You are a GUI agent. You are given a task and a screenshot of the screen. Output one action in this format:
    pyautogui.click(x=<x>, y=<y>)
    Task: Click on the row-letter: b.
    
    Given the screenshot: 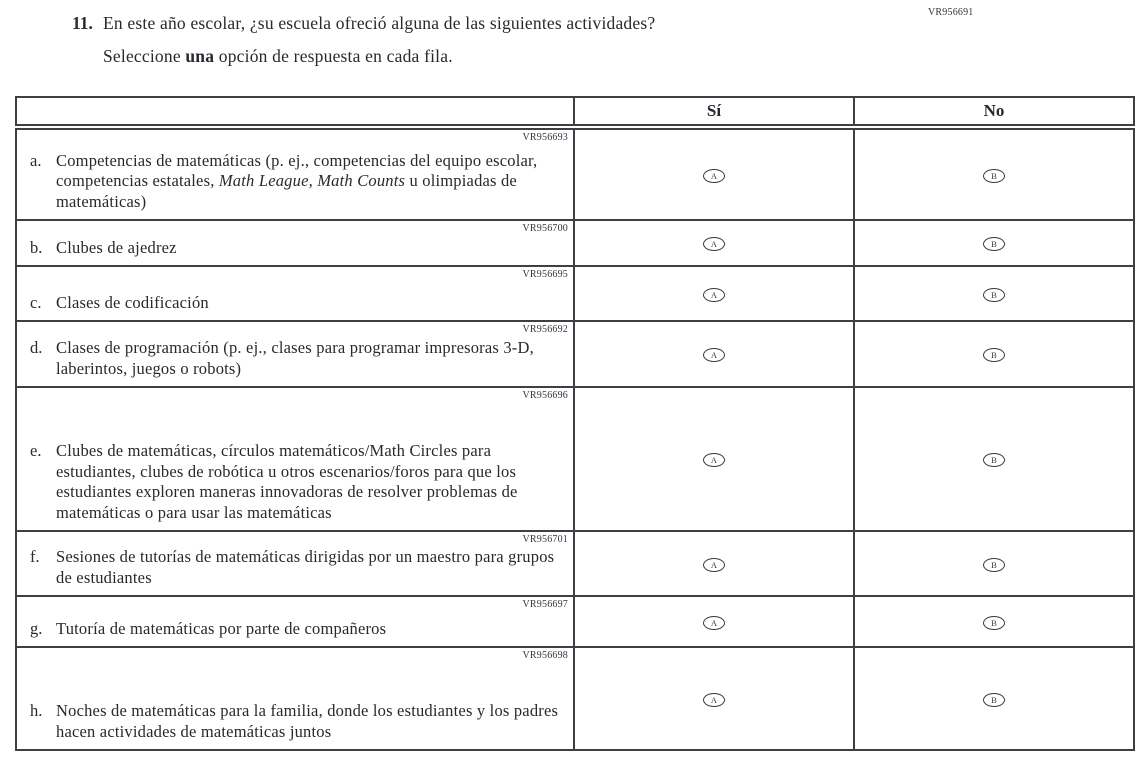 What is the action you would take?
    pyautogui.click(x=36, y=247)
    